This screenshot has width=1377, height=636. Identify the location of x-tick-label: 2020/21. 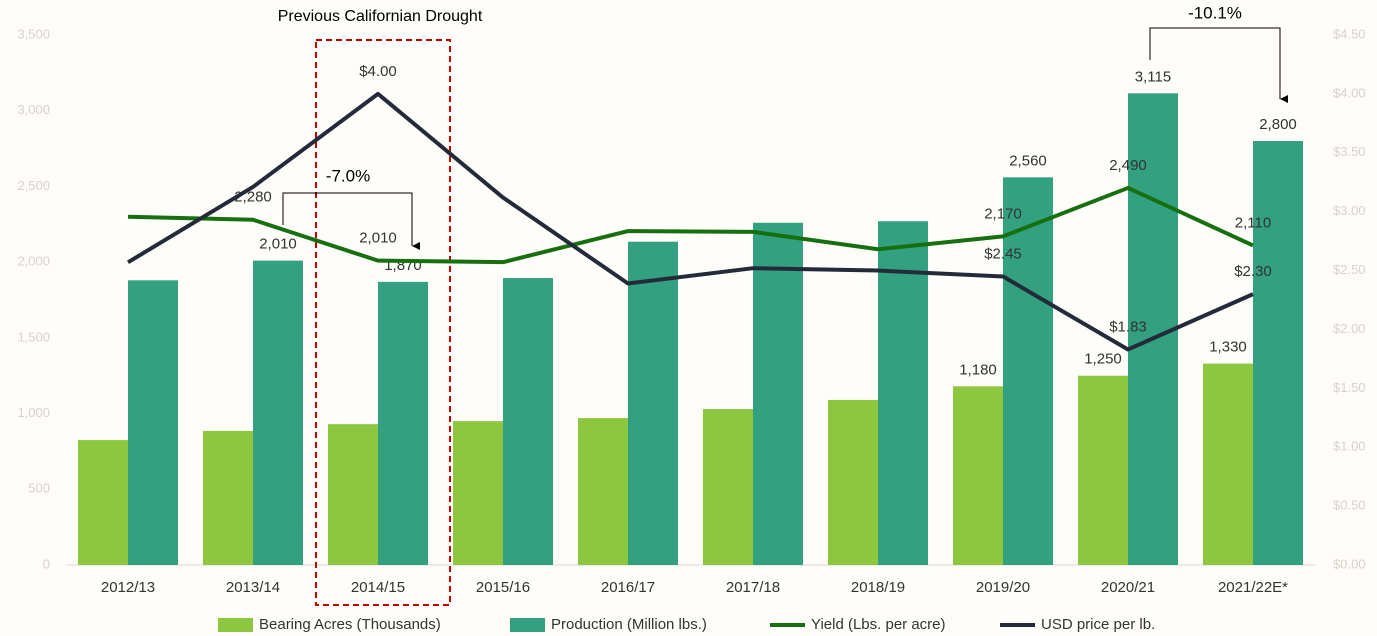
(1128, 587).